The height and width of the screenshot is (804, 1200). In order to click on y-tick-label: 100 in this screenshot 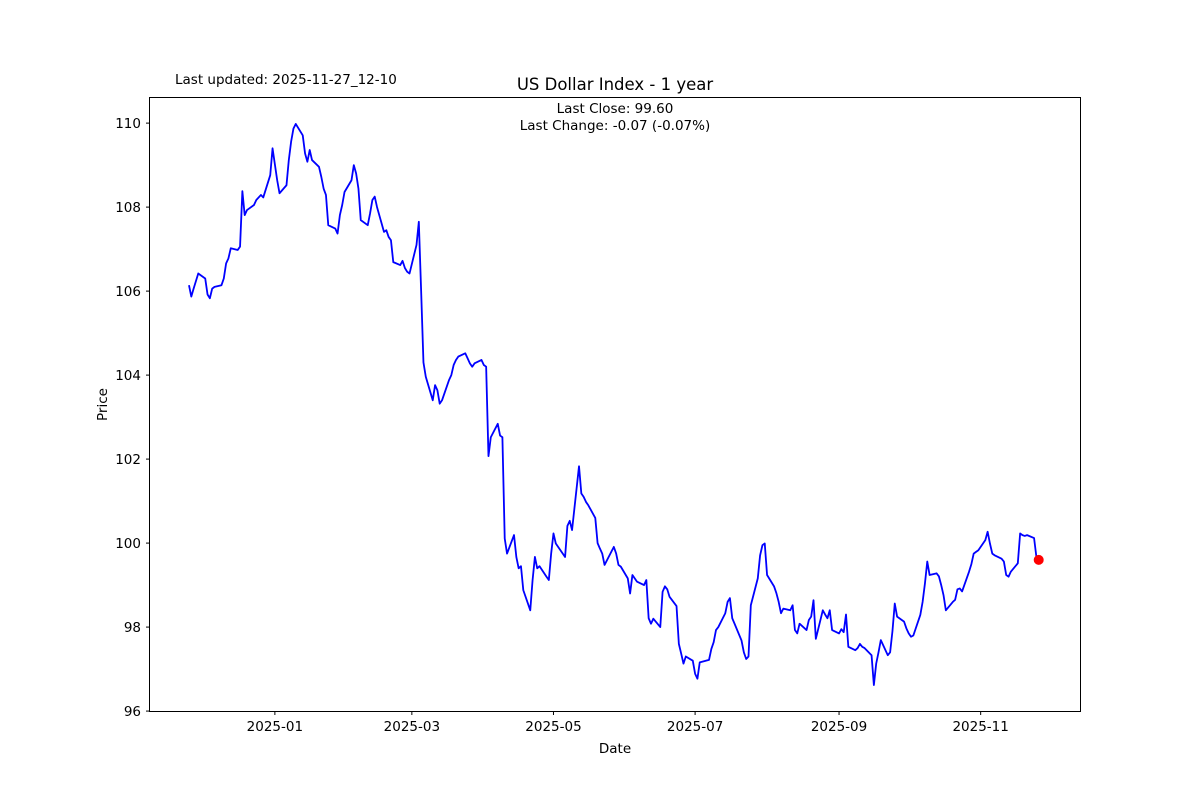, I will do `click(128, 544)`.